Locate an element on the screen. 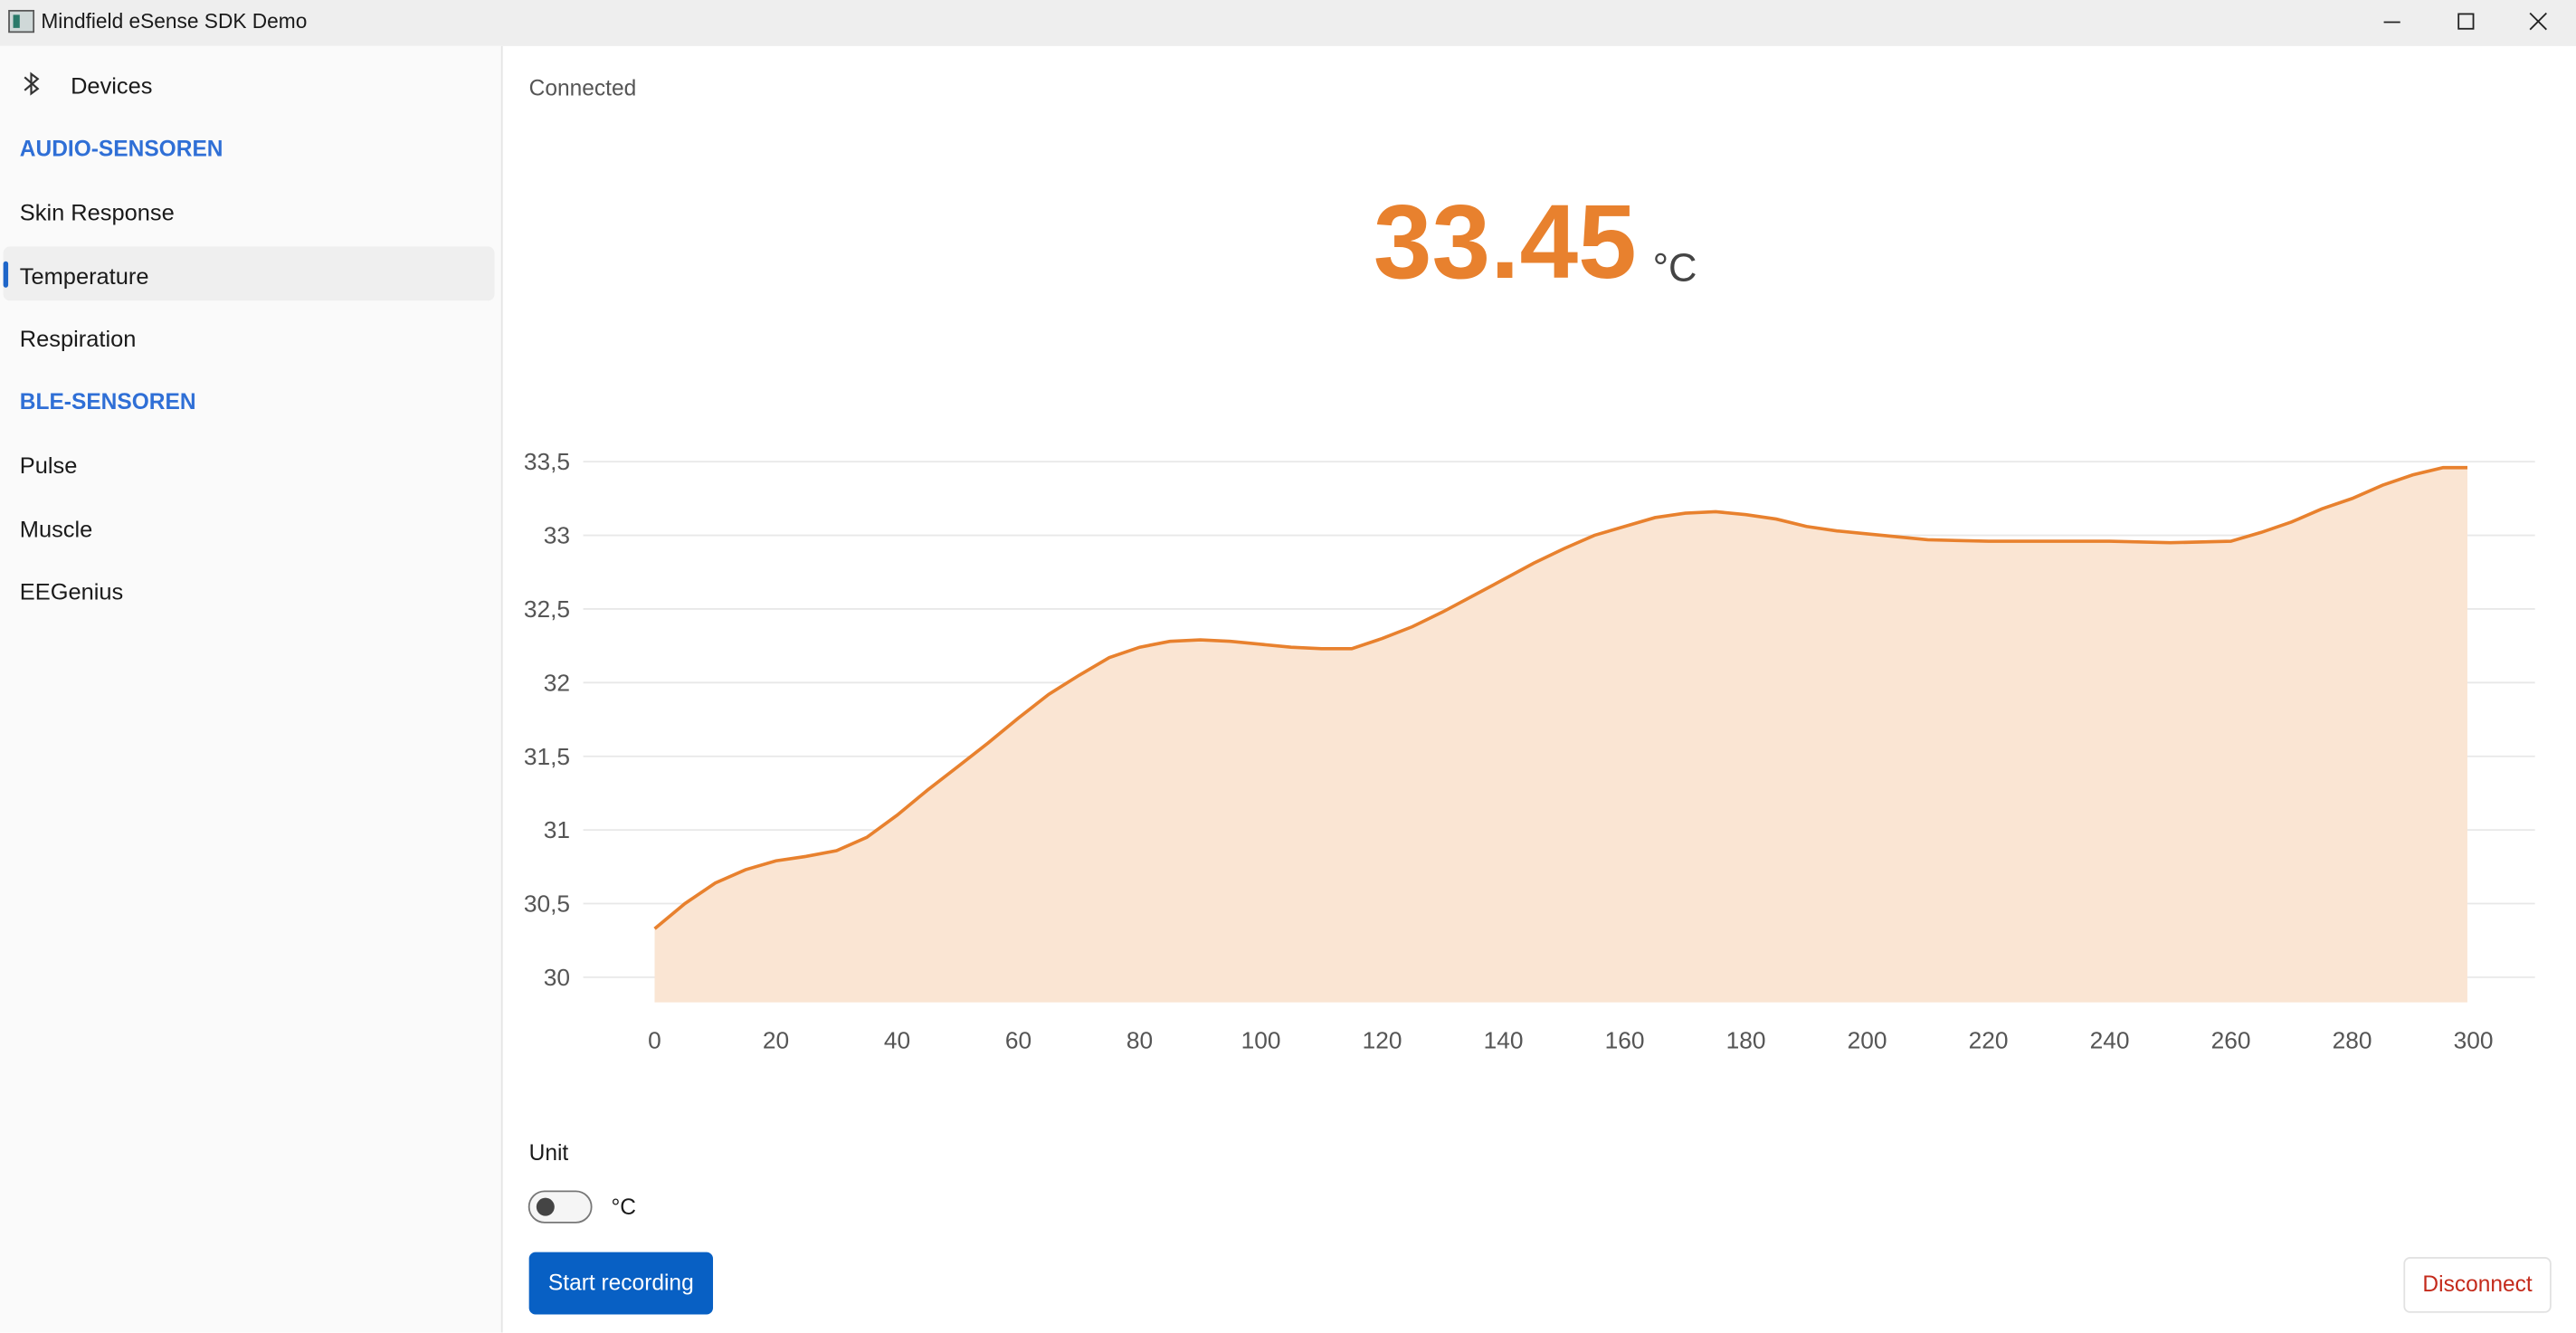  x-tick-label: 0 is located at coordinates (654, 1039).